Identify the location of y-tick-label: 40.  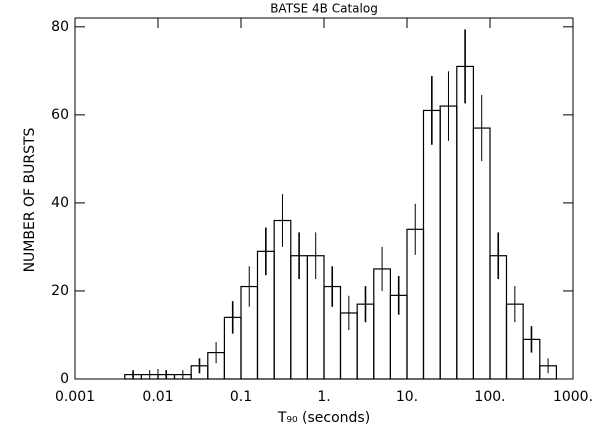
(60, 203).